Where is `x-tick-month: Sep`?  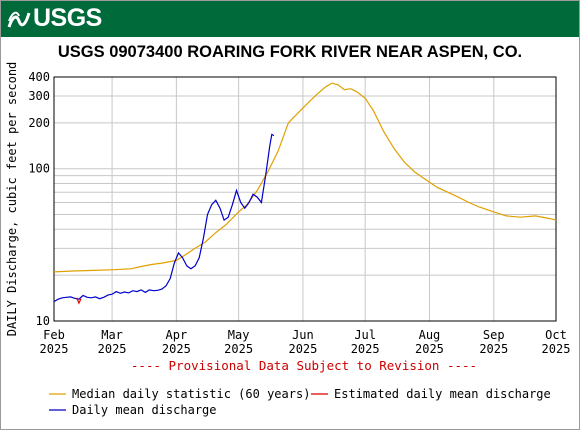 x-tick-month: Sep is located at coordinates (494, 335).